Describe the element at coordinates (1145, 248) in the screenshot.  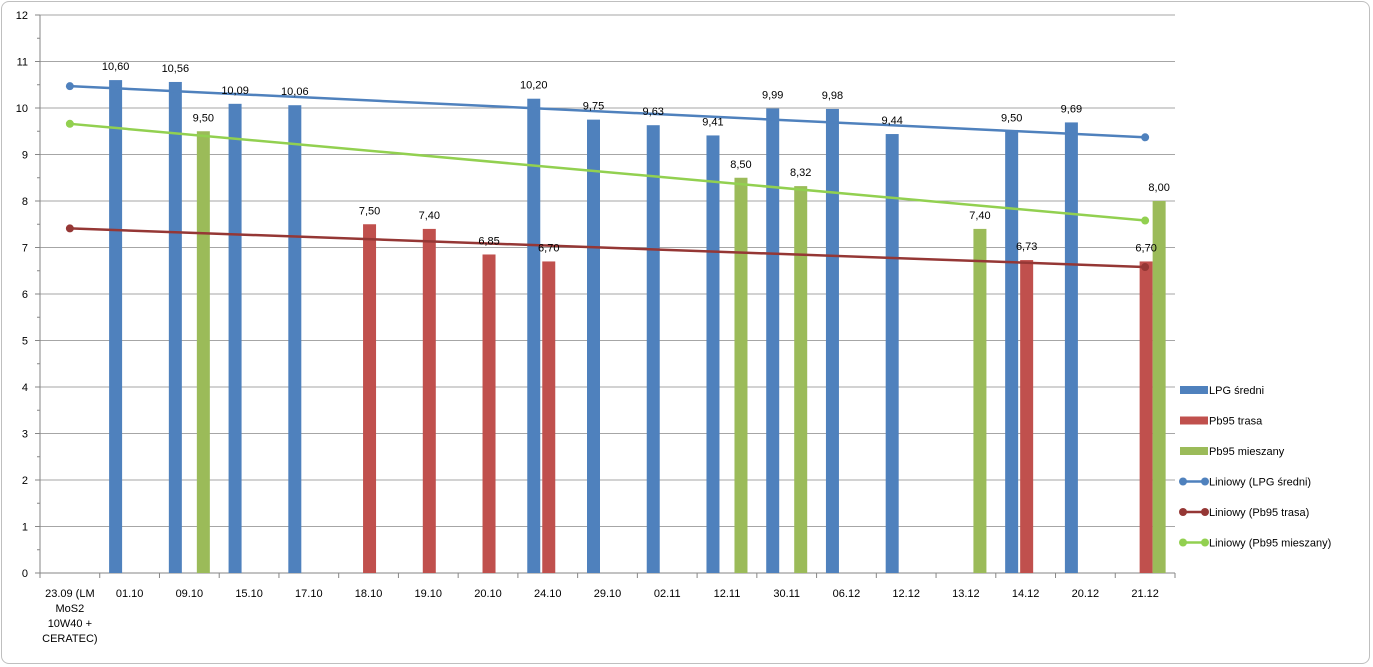
I see `data-label: 6,70` at that location.